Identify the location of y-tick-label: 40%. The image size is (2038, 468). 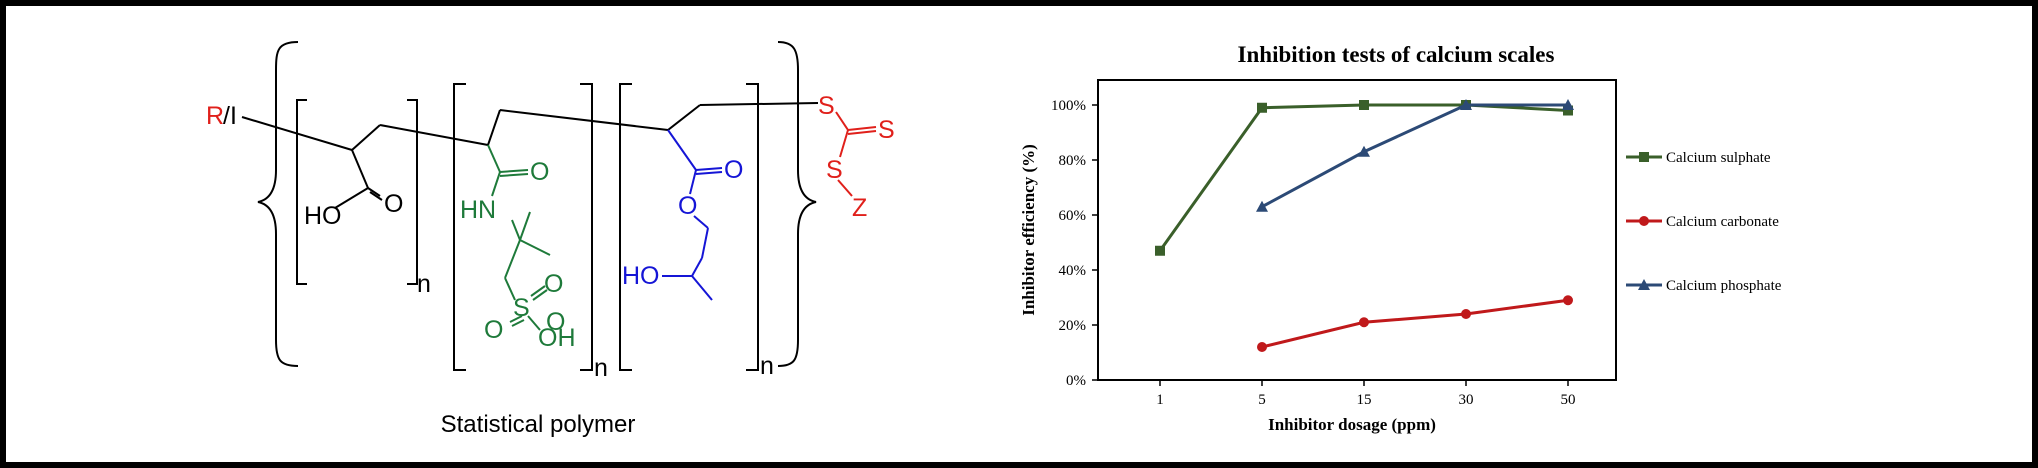
(1073, 271).